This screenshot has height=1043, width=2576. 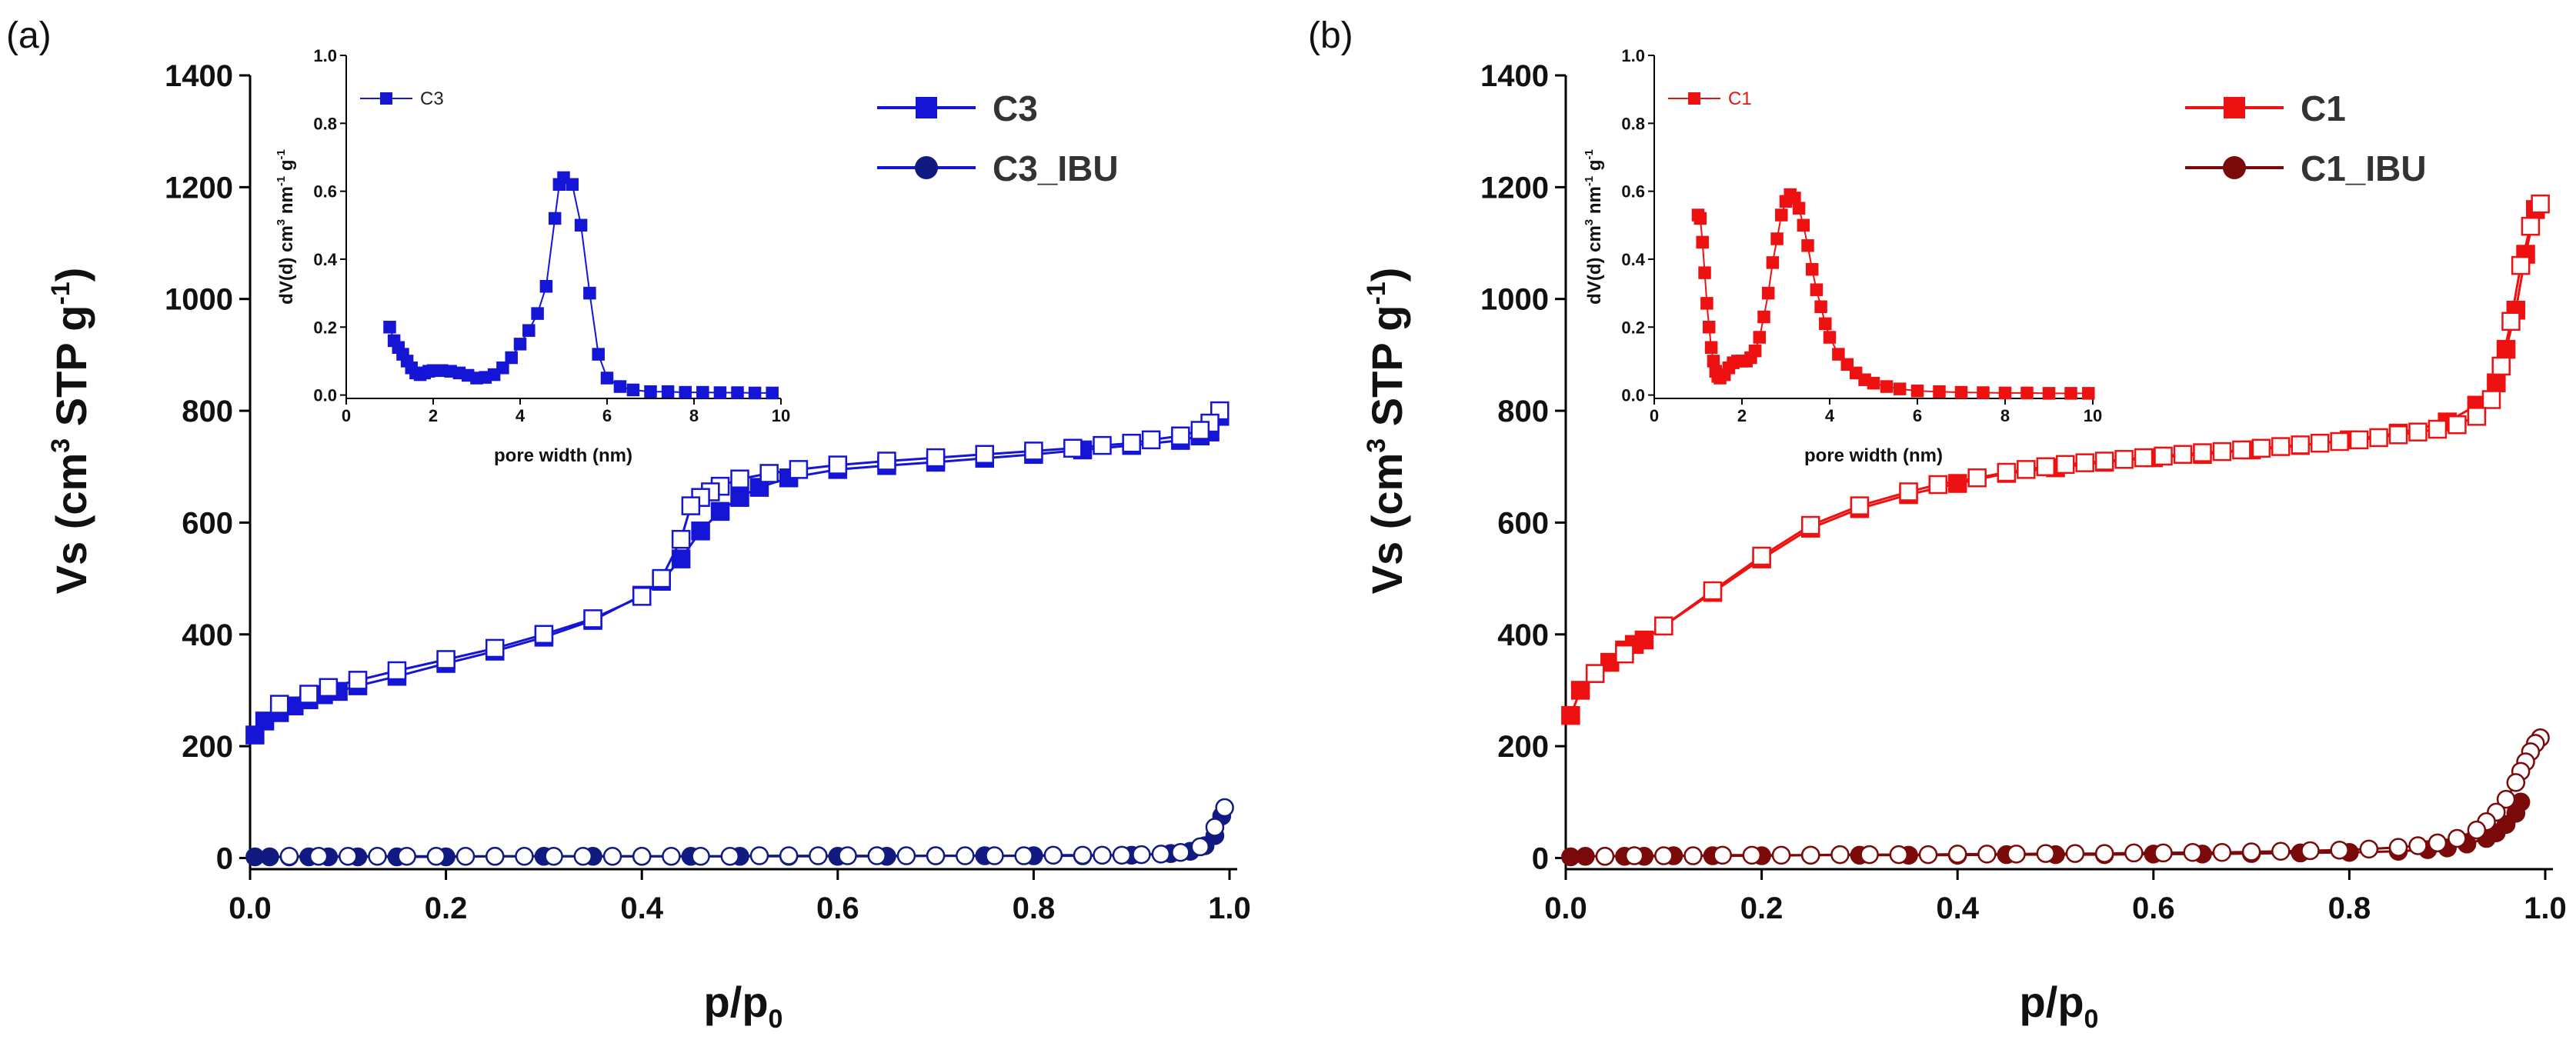 I want to click on panel-a-y-ticks: 0 200 400 600 800 1000 1200 1400, so click(x=207, y=467).